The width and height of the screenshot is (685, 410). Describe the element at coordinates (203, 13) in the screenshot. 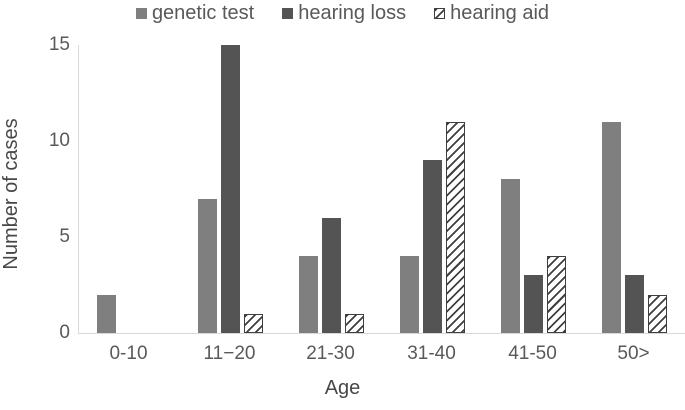

I see `legend-label-genetic-test: genetic test` at that location.